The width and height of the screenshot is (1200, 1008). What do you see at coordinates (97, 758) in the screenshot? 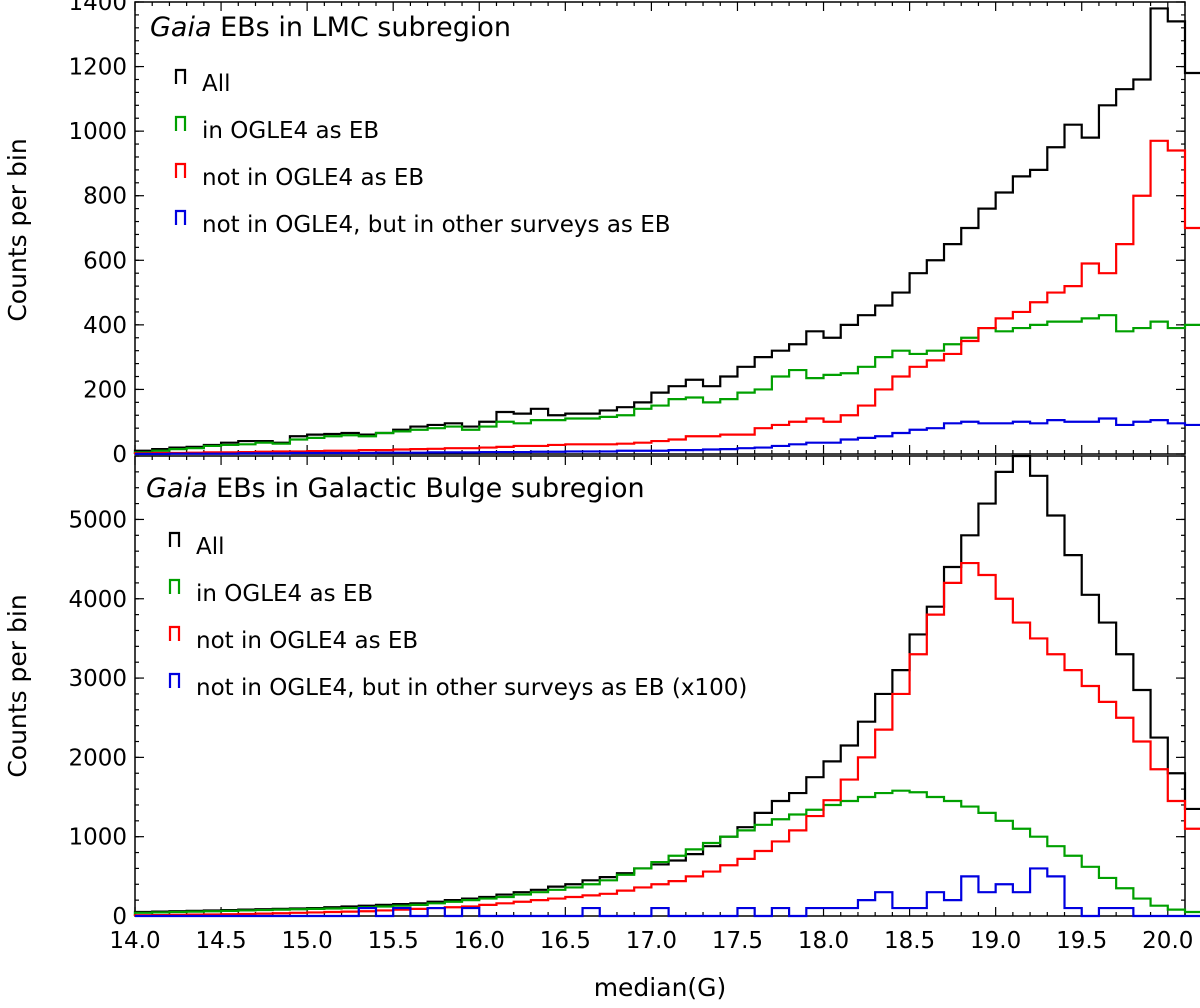
I see `bulge-y-tick-label: 2000` at bounding box center [97, 758].